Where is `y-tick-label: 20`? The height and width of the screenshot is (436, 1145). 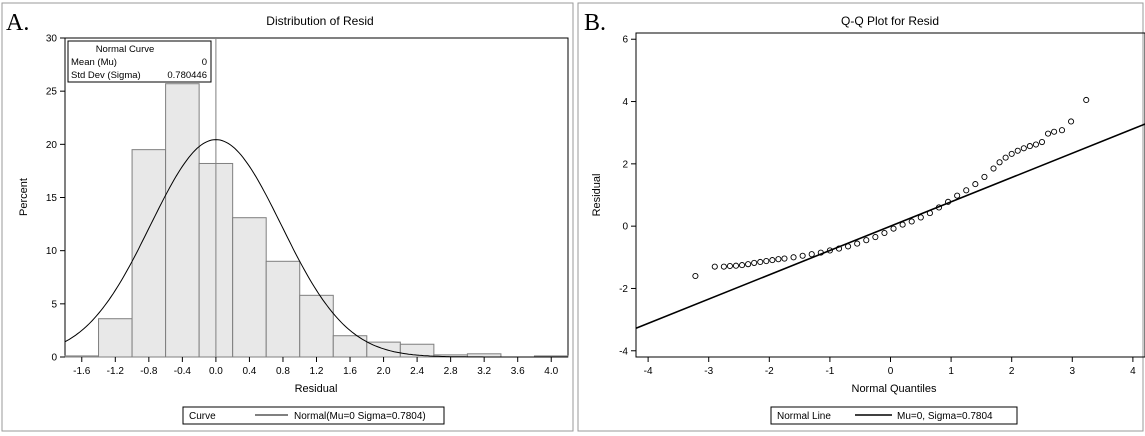
y-tick-label: 20 is located at coordinates (52, 145).